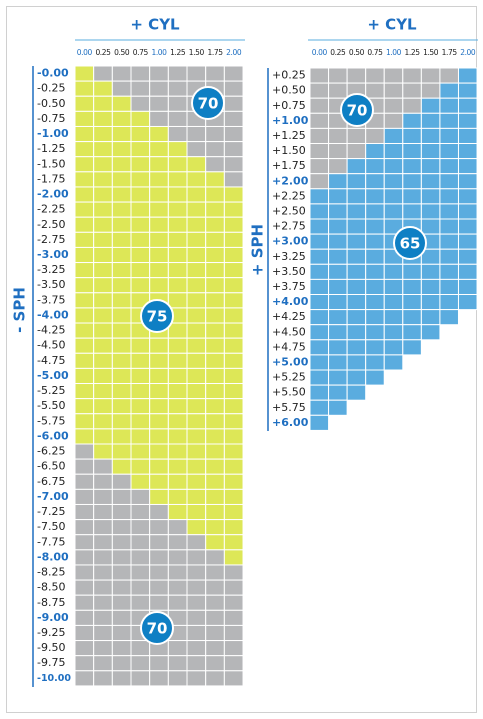 This screenshot has width=483, height=719. I want to click on row-label: -0.75, so click(51, 118).